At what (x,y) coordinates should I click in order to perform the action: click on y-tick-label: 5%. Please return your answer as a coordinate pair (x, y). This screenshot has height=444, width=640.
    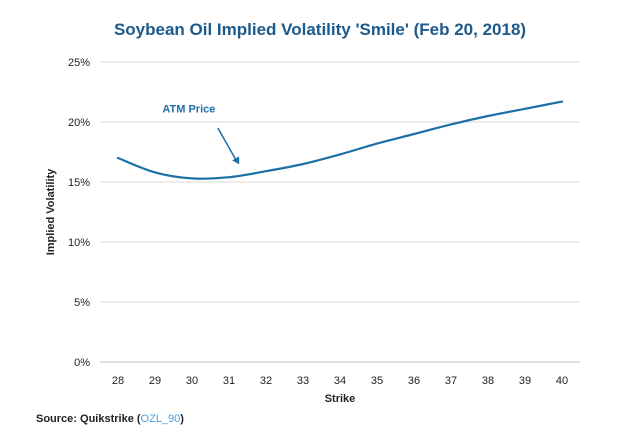
    Looking at the image, I should click on (82, 303).